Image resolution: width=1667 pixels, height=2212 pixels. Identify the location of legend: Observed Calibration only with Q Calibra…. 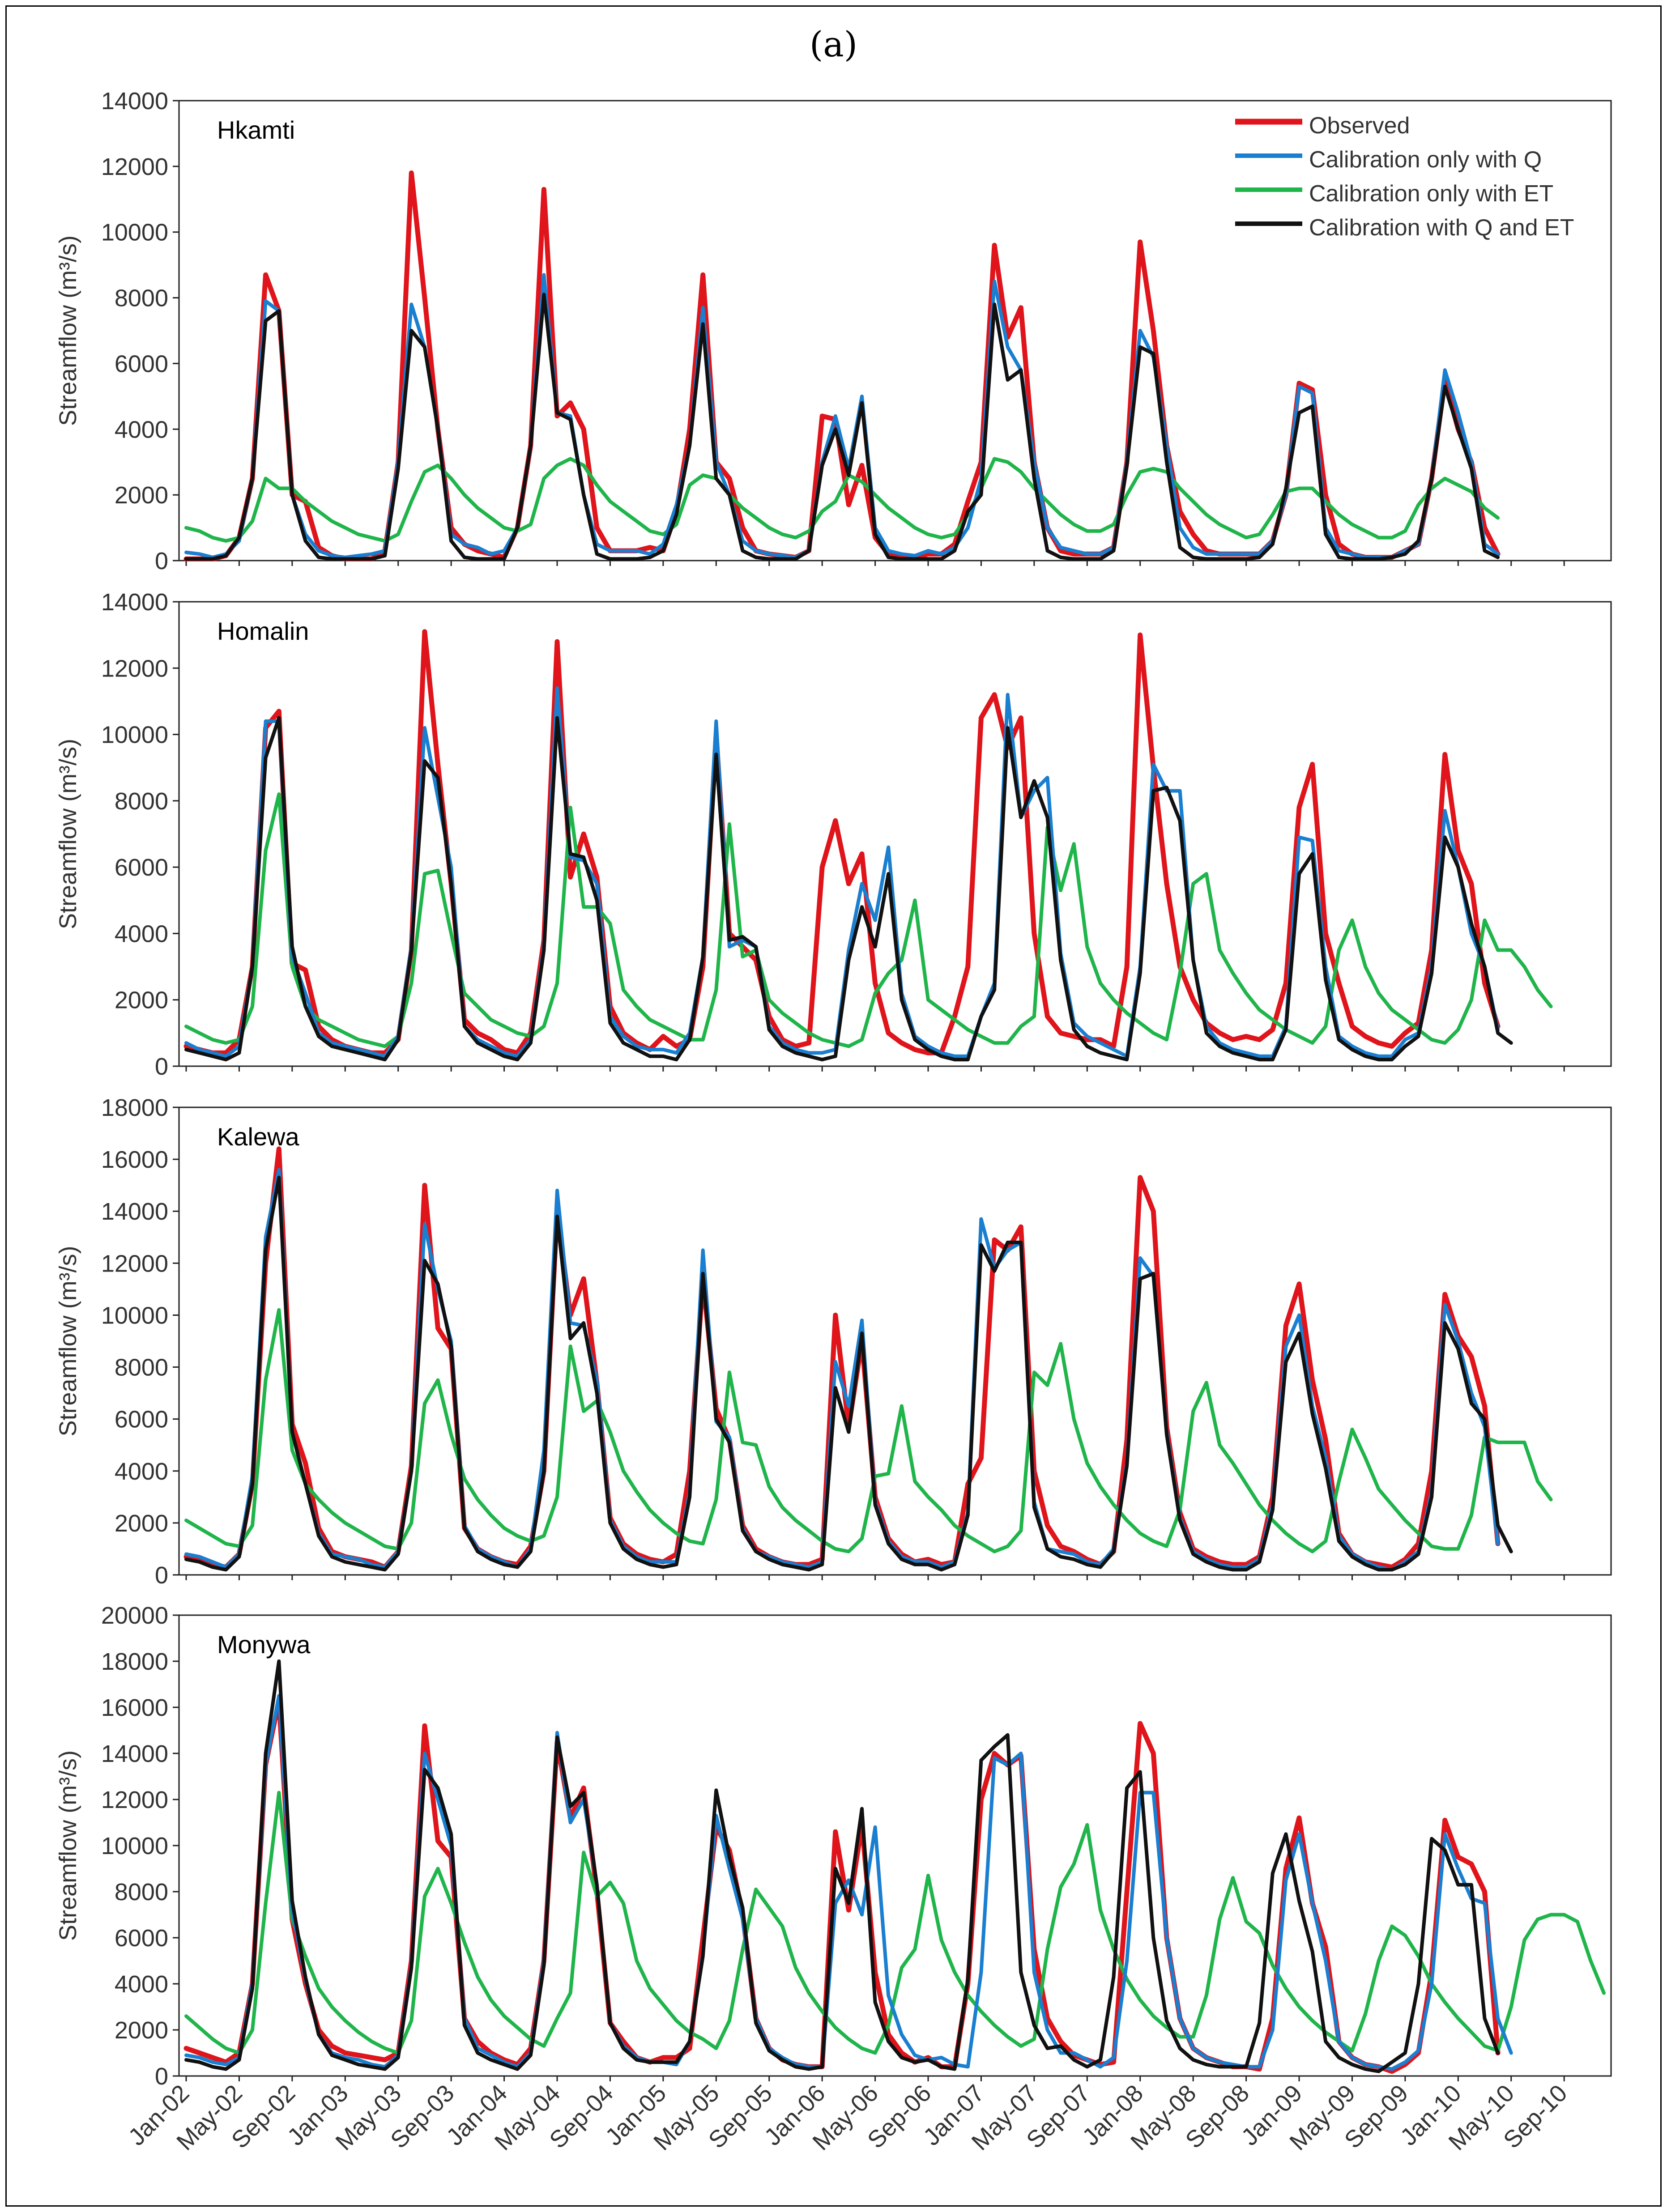
(1404, 177).